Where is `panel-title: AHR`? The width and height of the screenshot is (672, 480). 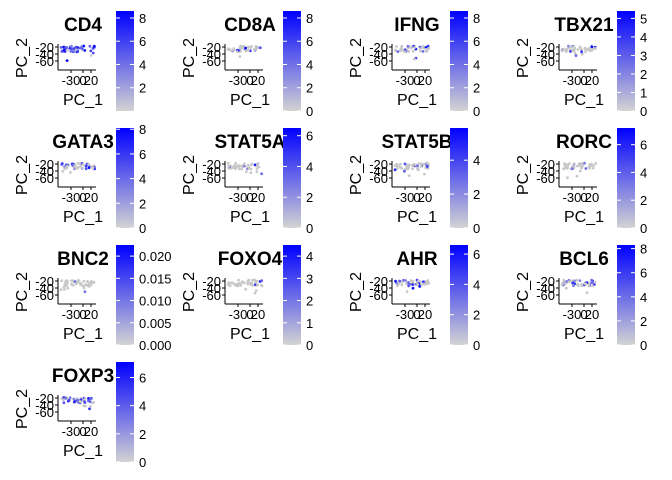 panel-title: AHR is located at coordinates (416, 259).